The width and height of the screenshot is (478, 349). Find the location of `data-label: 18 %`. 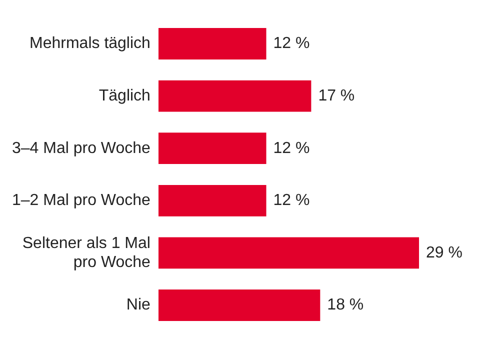

data-label: 18 % is located at coordinates (345, 305).